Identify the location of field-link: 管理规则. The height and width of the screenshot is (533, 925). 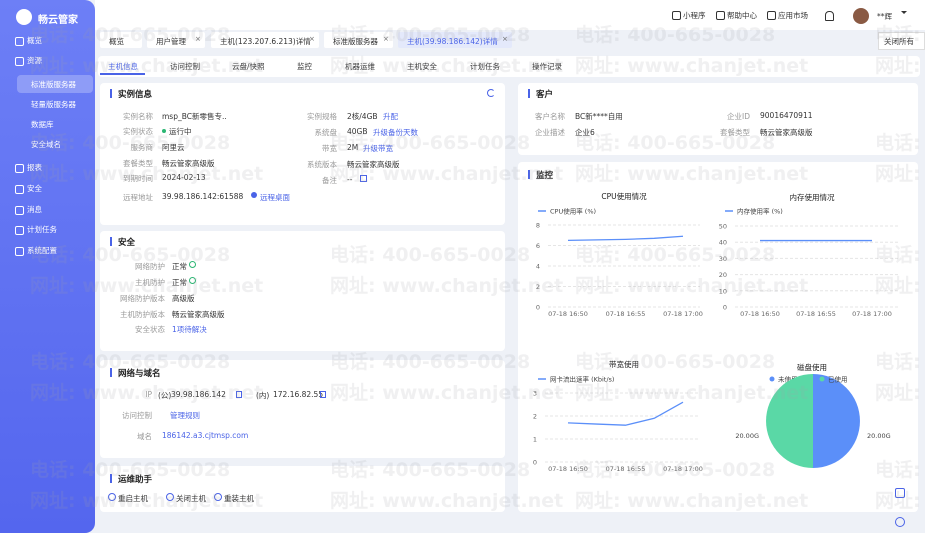
(185, 415).